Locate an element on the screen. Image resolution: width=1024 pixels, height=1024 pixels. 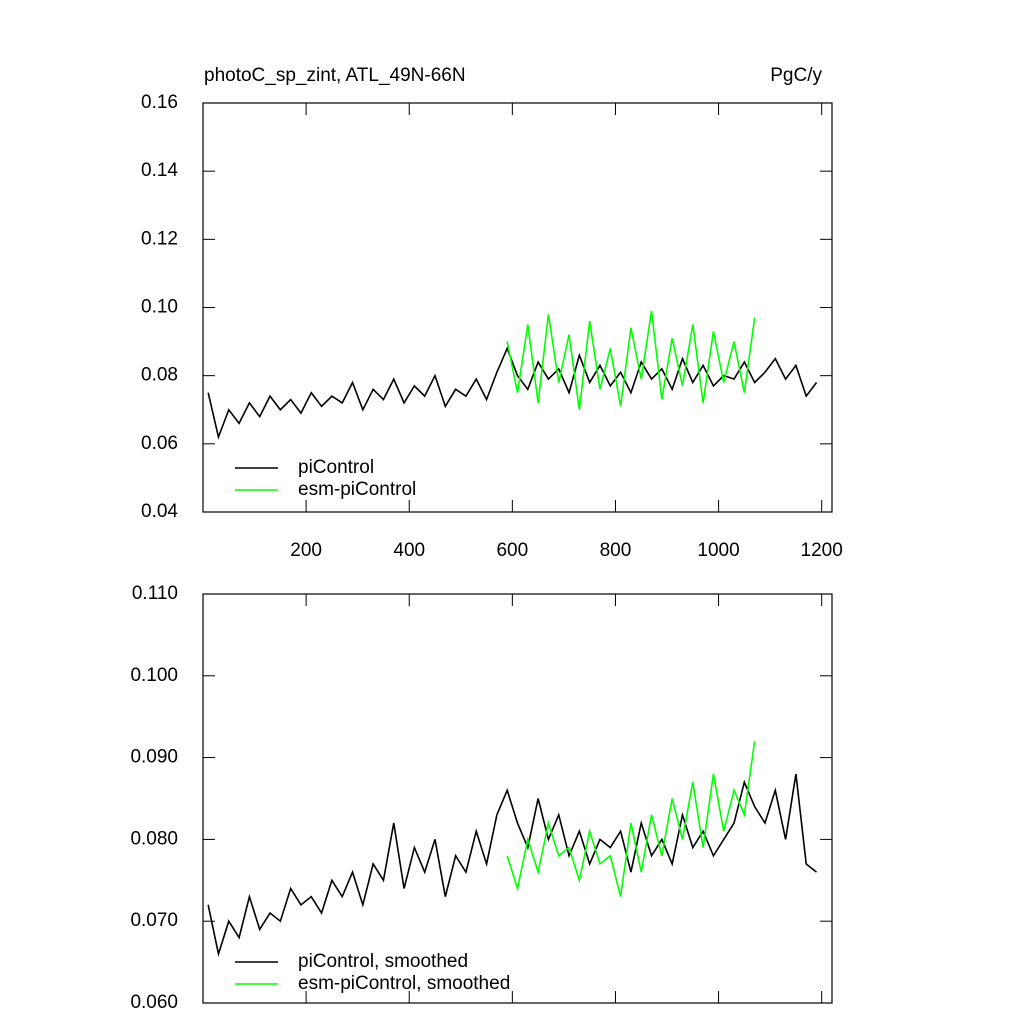
units-label: PgC/y is located at coordinates (796, 75).